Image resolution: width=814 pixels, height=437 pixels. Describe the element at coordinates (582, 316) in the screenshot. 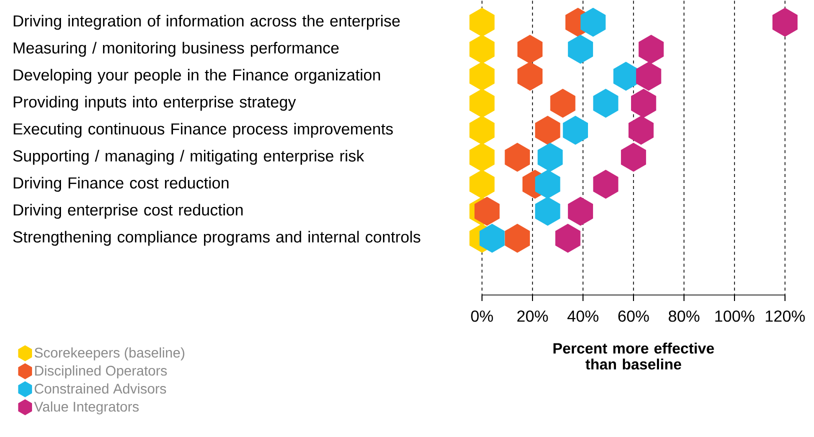

I see `x-tick-label: 40%` at that location.